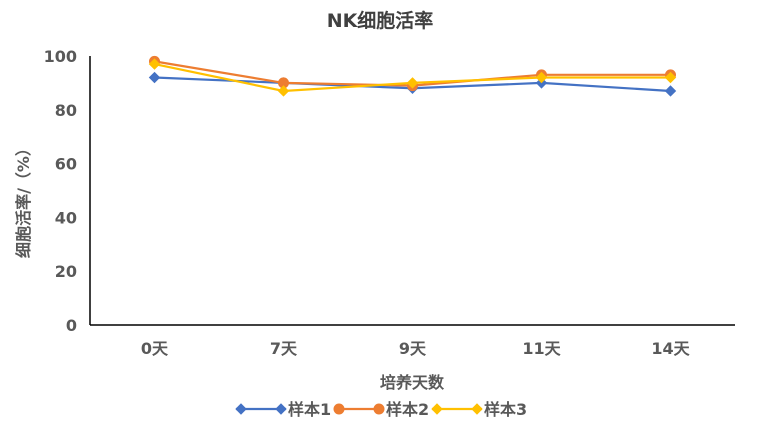 This screenshot has height=436, width=760. I want to click on y-axis-label: 细胞活率/（%）, so click(23, 199).